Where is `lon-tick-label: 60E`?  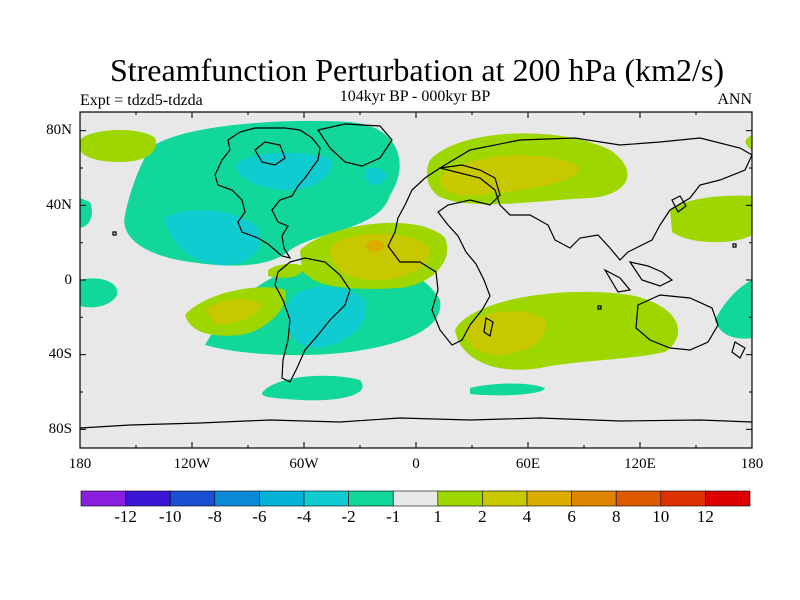
lon-tick-label: 60E is located at coordinates (528, 464).